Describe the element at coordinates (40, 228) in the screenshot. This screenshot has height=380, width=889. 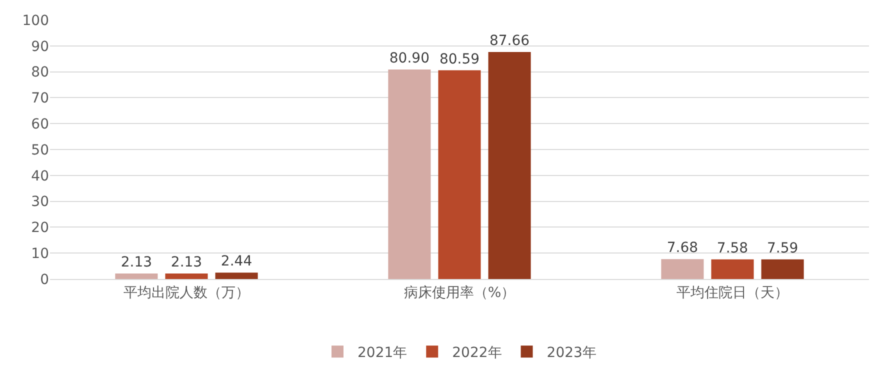
I see `y-tick-label: 20` at that location.